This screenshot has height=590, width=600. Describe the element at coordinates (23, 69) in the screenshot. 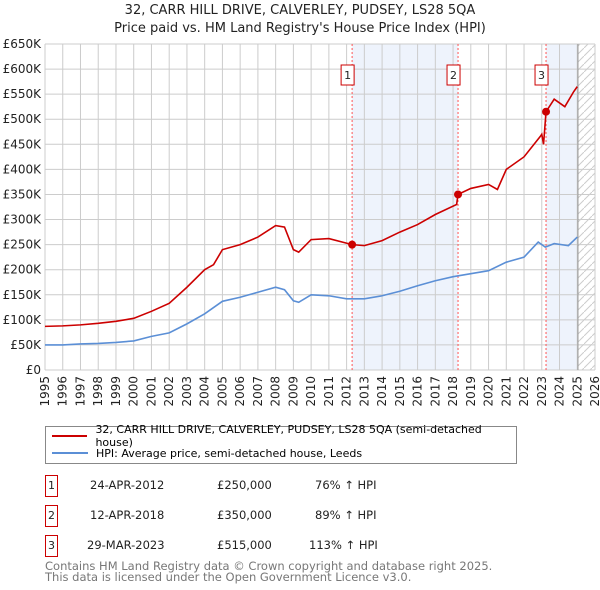

I see `y-tick-label: £600K` at that location.